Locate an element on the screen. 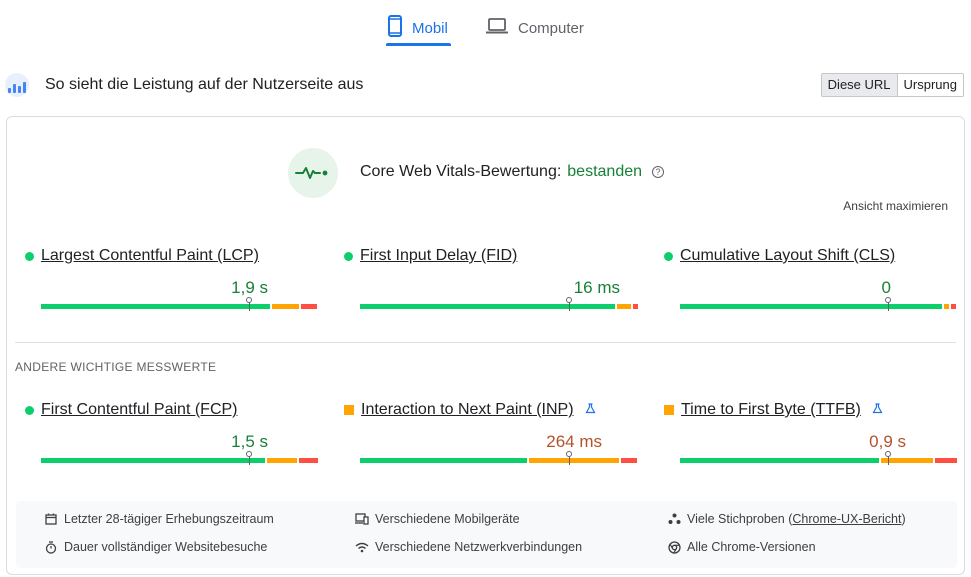  metric-ttfb: Time to First Byte (TTFB) 0,9 s is located at coordinates (810, 436).